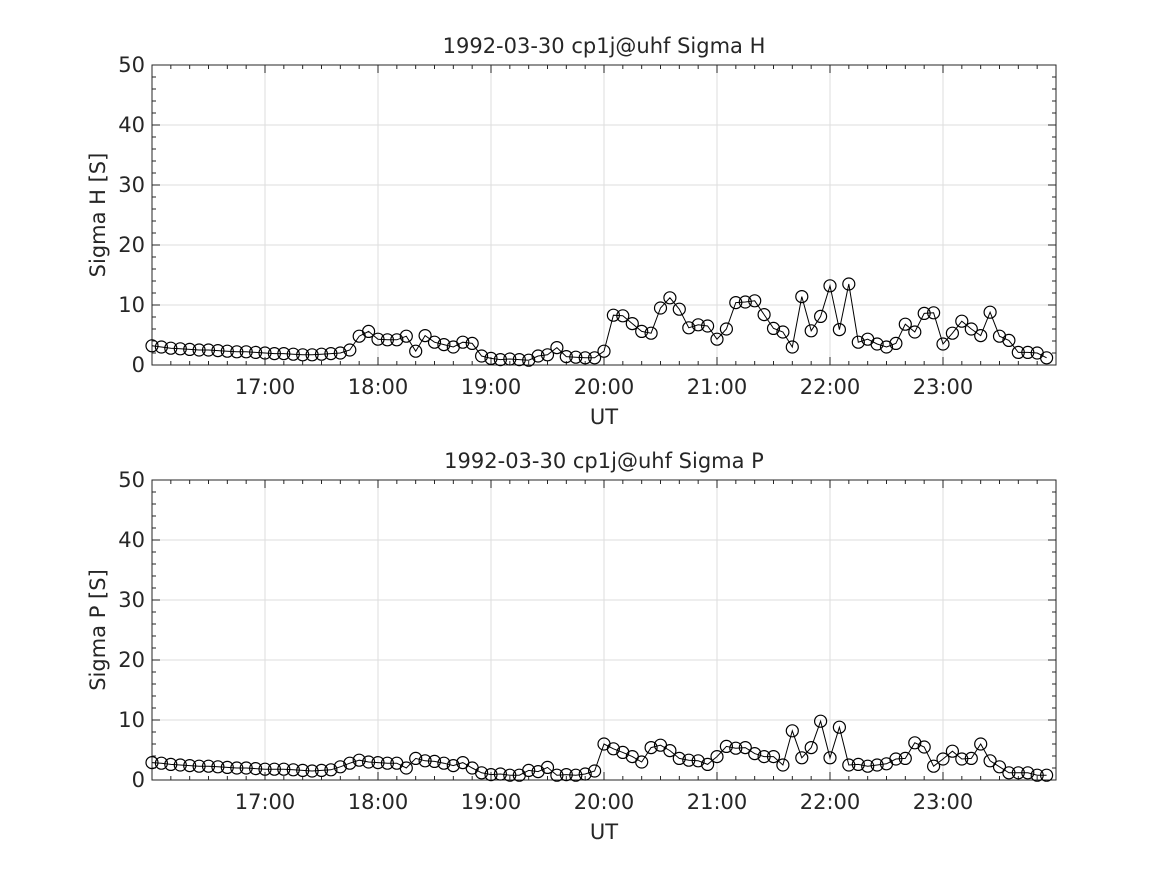  Describe the element at coordinates (604, 832) in the screenshot. I see `sigma-p-x-axis-label: UT` at that location.